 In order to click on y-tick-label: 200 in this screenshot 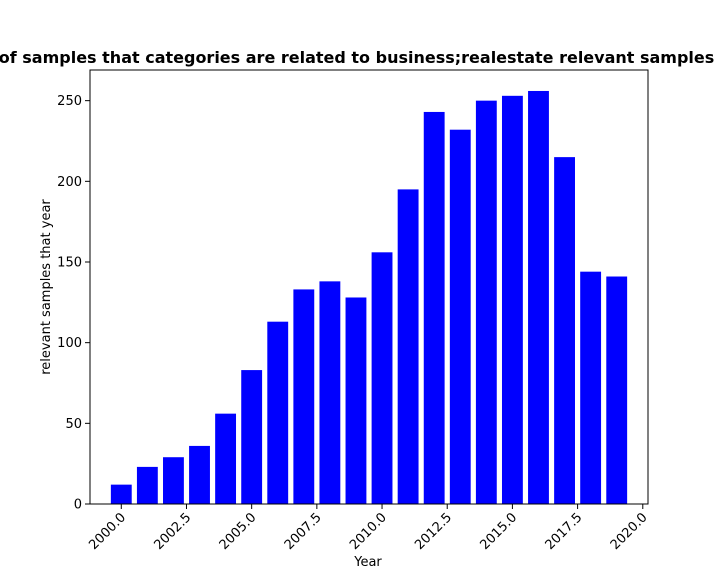, I will do `click(69, 182)`.